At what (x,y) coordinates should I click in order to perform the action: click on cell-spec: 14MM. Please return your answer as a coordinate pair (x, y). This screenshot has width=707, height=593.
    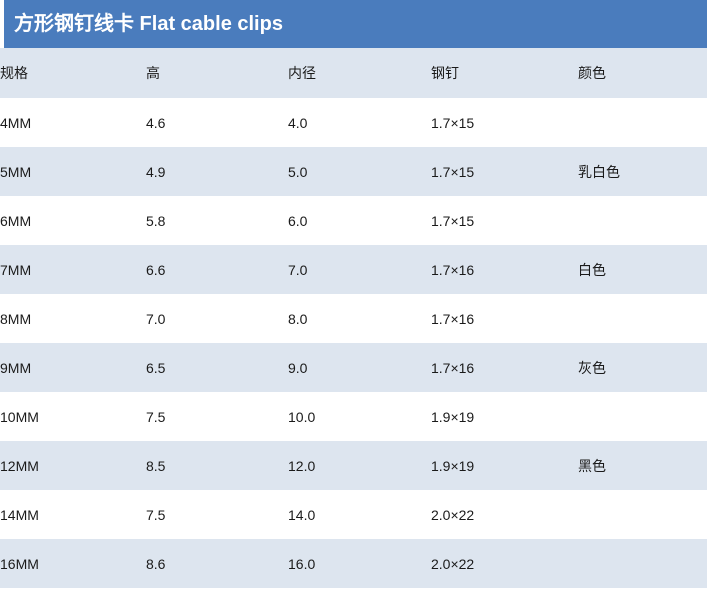
    Looking at the image, I should click on (19, 514).